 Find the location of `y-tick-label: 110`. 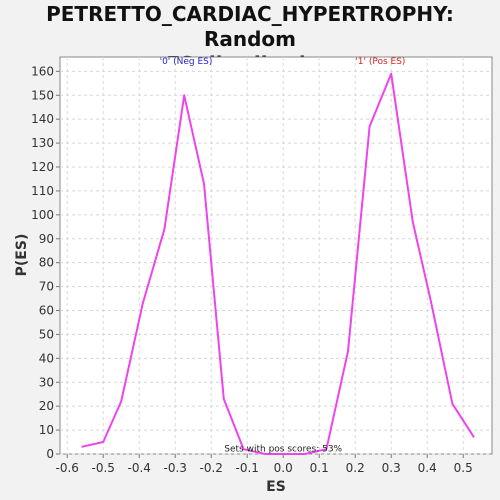

y-tick-label: 110 is located at coordinates (42, 191).